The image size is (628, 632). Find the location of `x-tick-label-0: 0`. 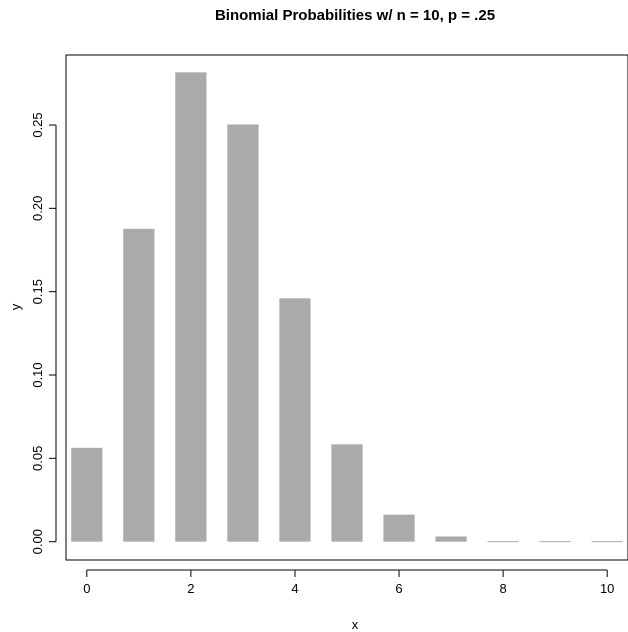

x-tick-label-0: 0 is located at coordinates (86, 588).